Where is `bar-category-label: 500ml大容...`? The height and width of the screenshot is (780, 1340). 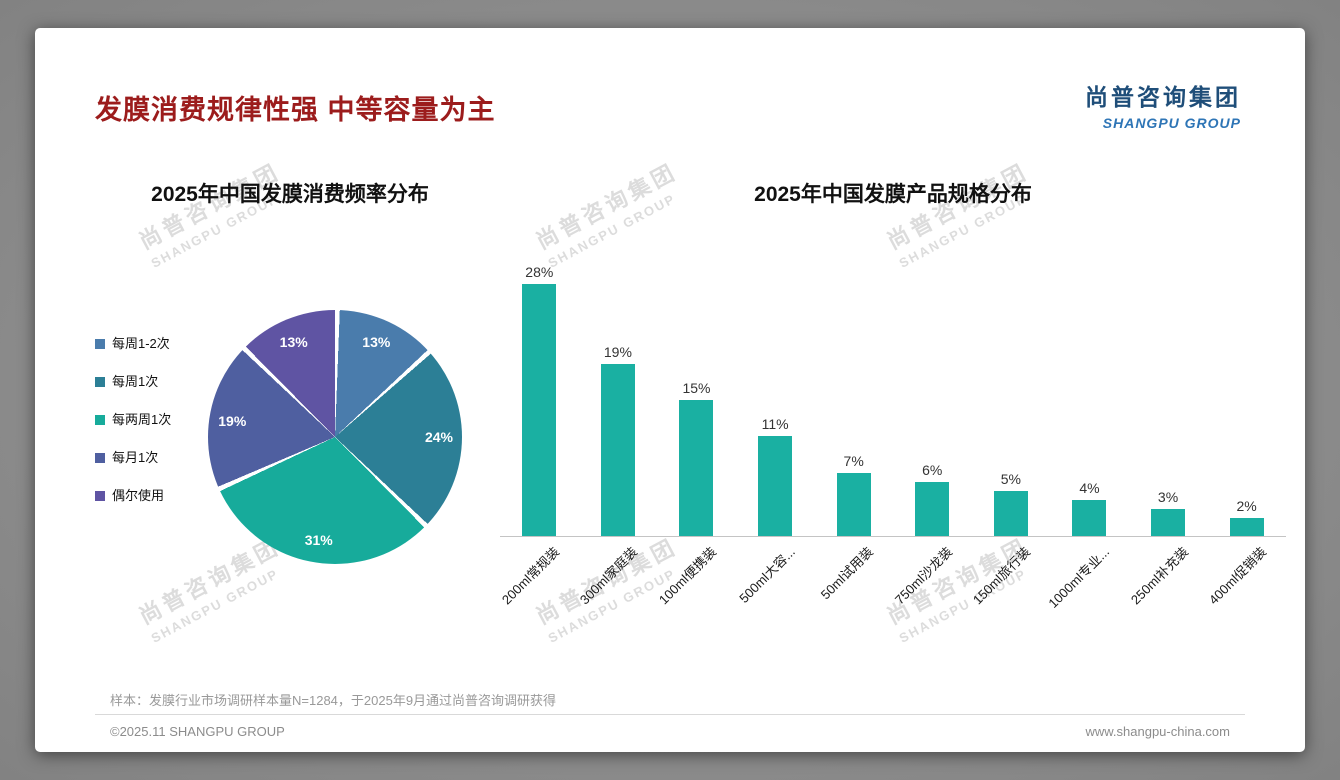
bar-category-label: 500ml大容... is located at coordinates (767, 575).